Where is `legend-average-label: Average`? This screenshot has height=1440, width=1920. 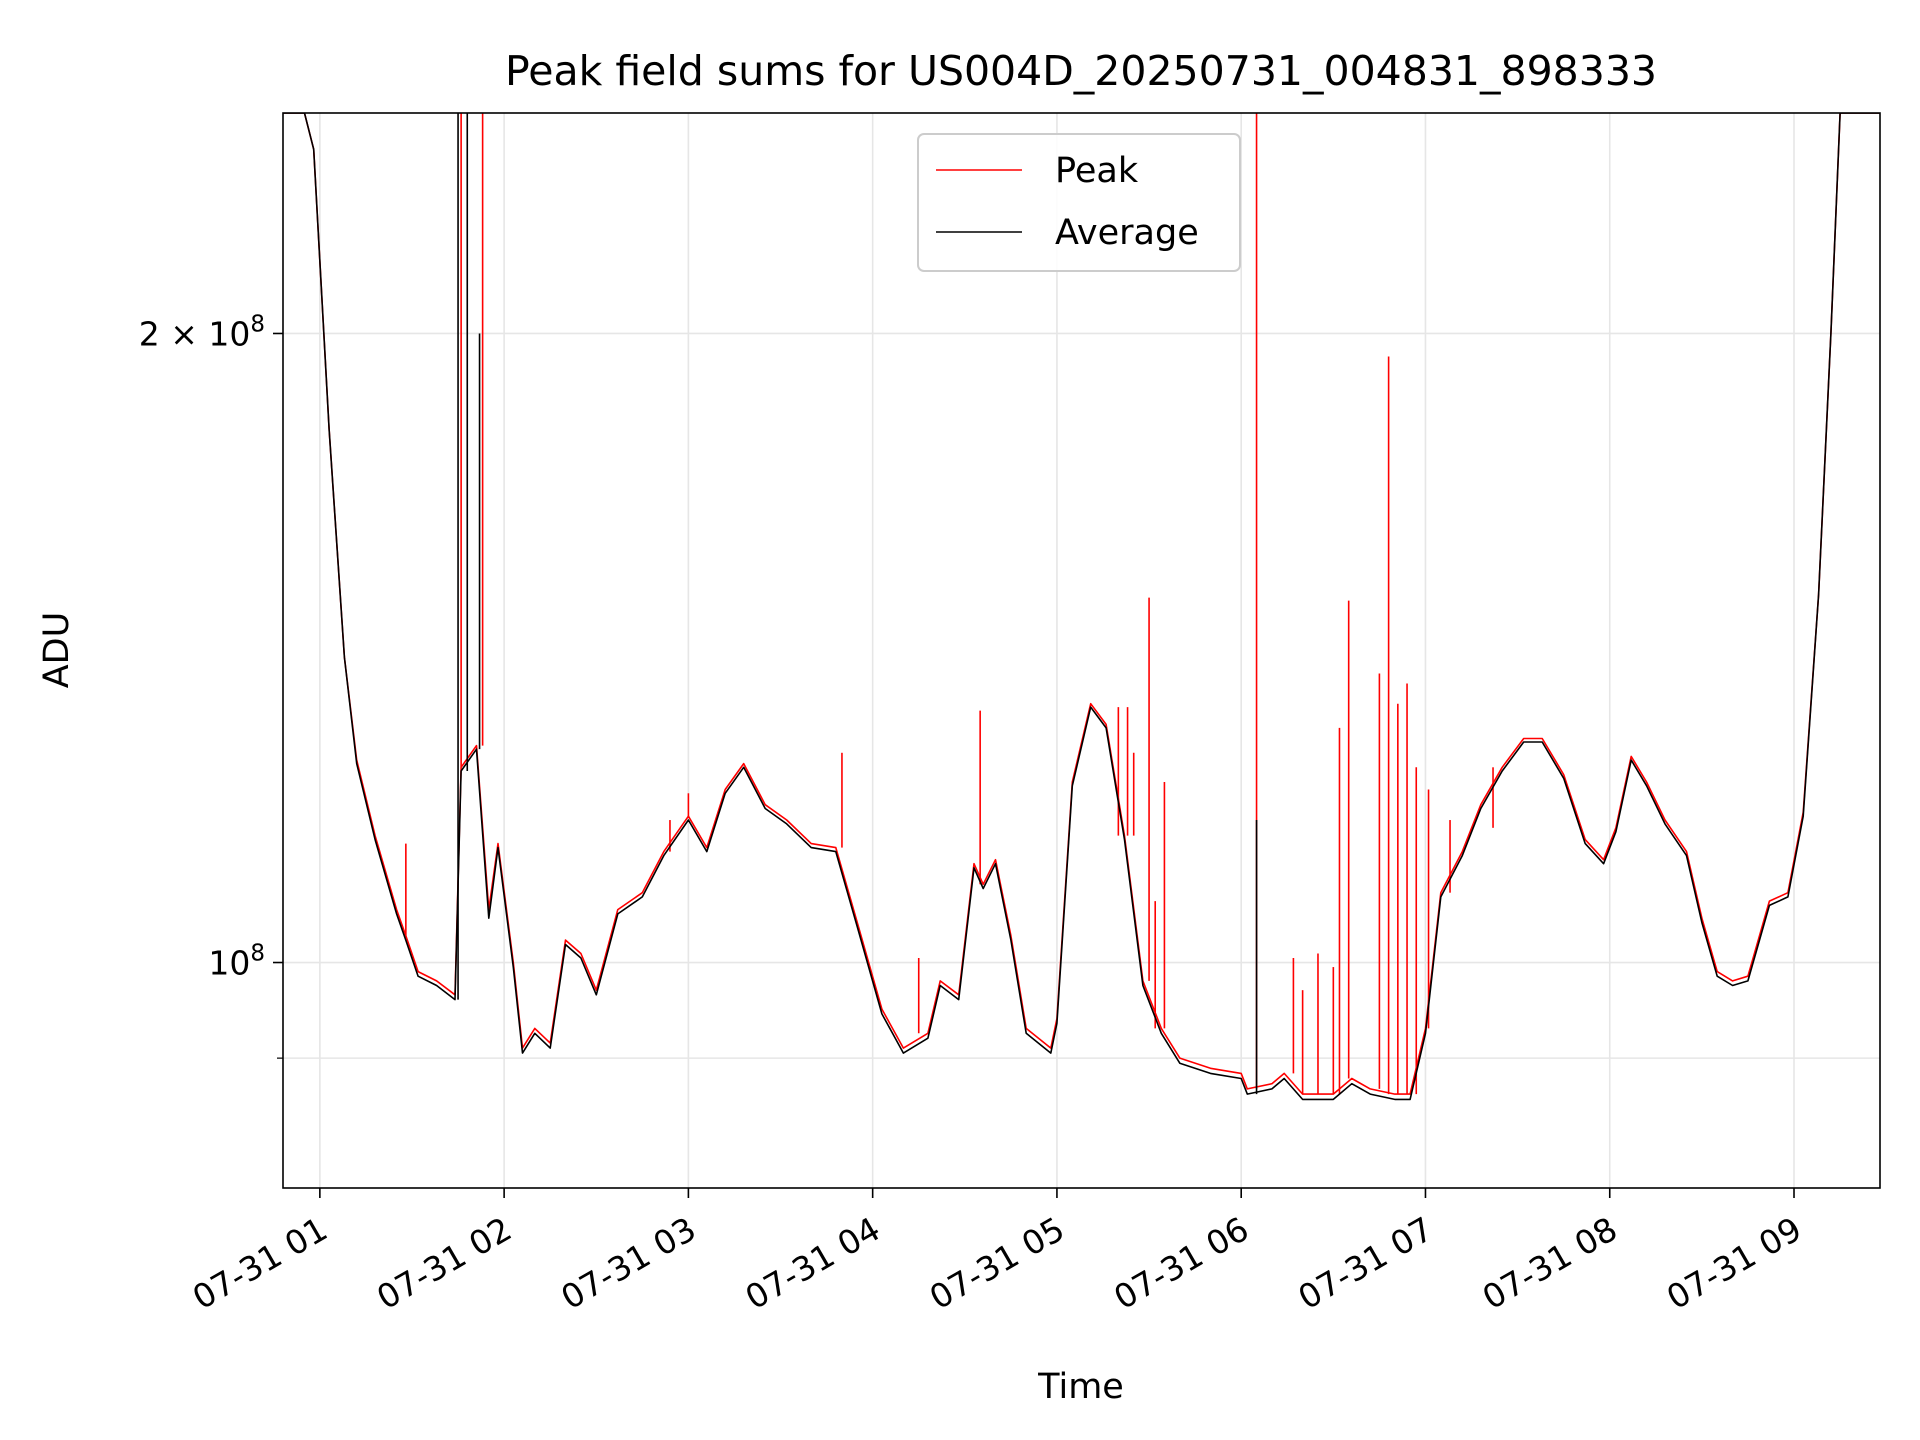 legend-average-label: Average is located at coordinates (1127, 233).